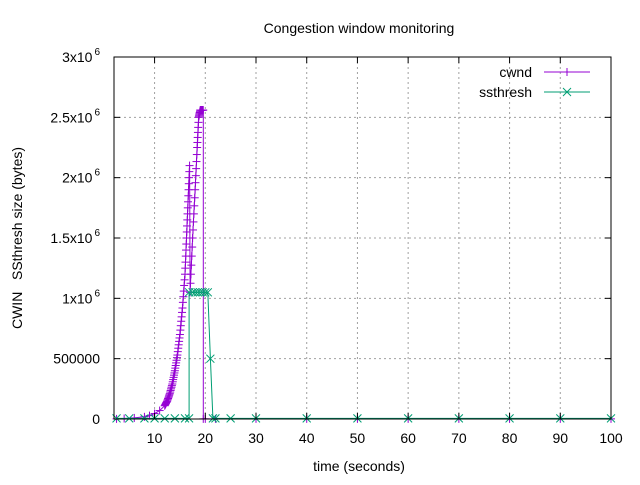  Describe the element at coordinates (567, 72) in the screenshot. I see `legend-marker-cwnd` at that location.